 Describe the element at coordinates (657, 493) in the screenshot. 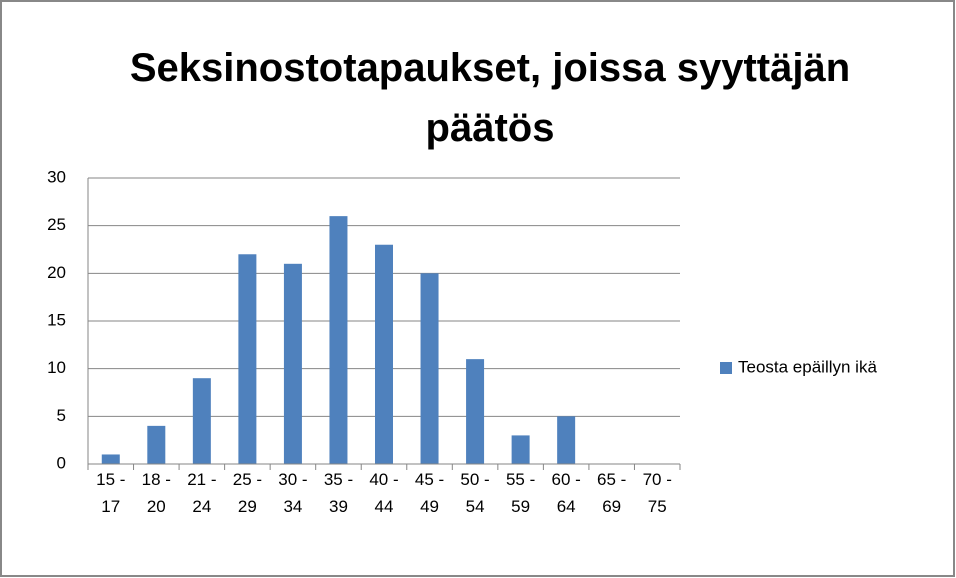

I see `x-tick-label: 70 -75` at that location.